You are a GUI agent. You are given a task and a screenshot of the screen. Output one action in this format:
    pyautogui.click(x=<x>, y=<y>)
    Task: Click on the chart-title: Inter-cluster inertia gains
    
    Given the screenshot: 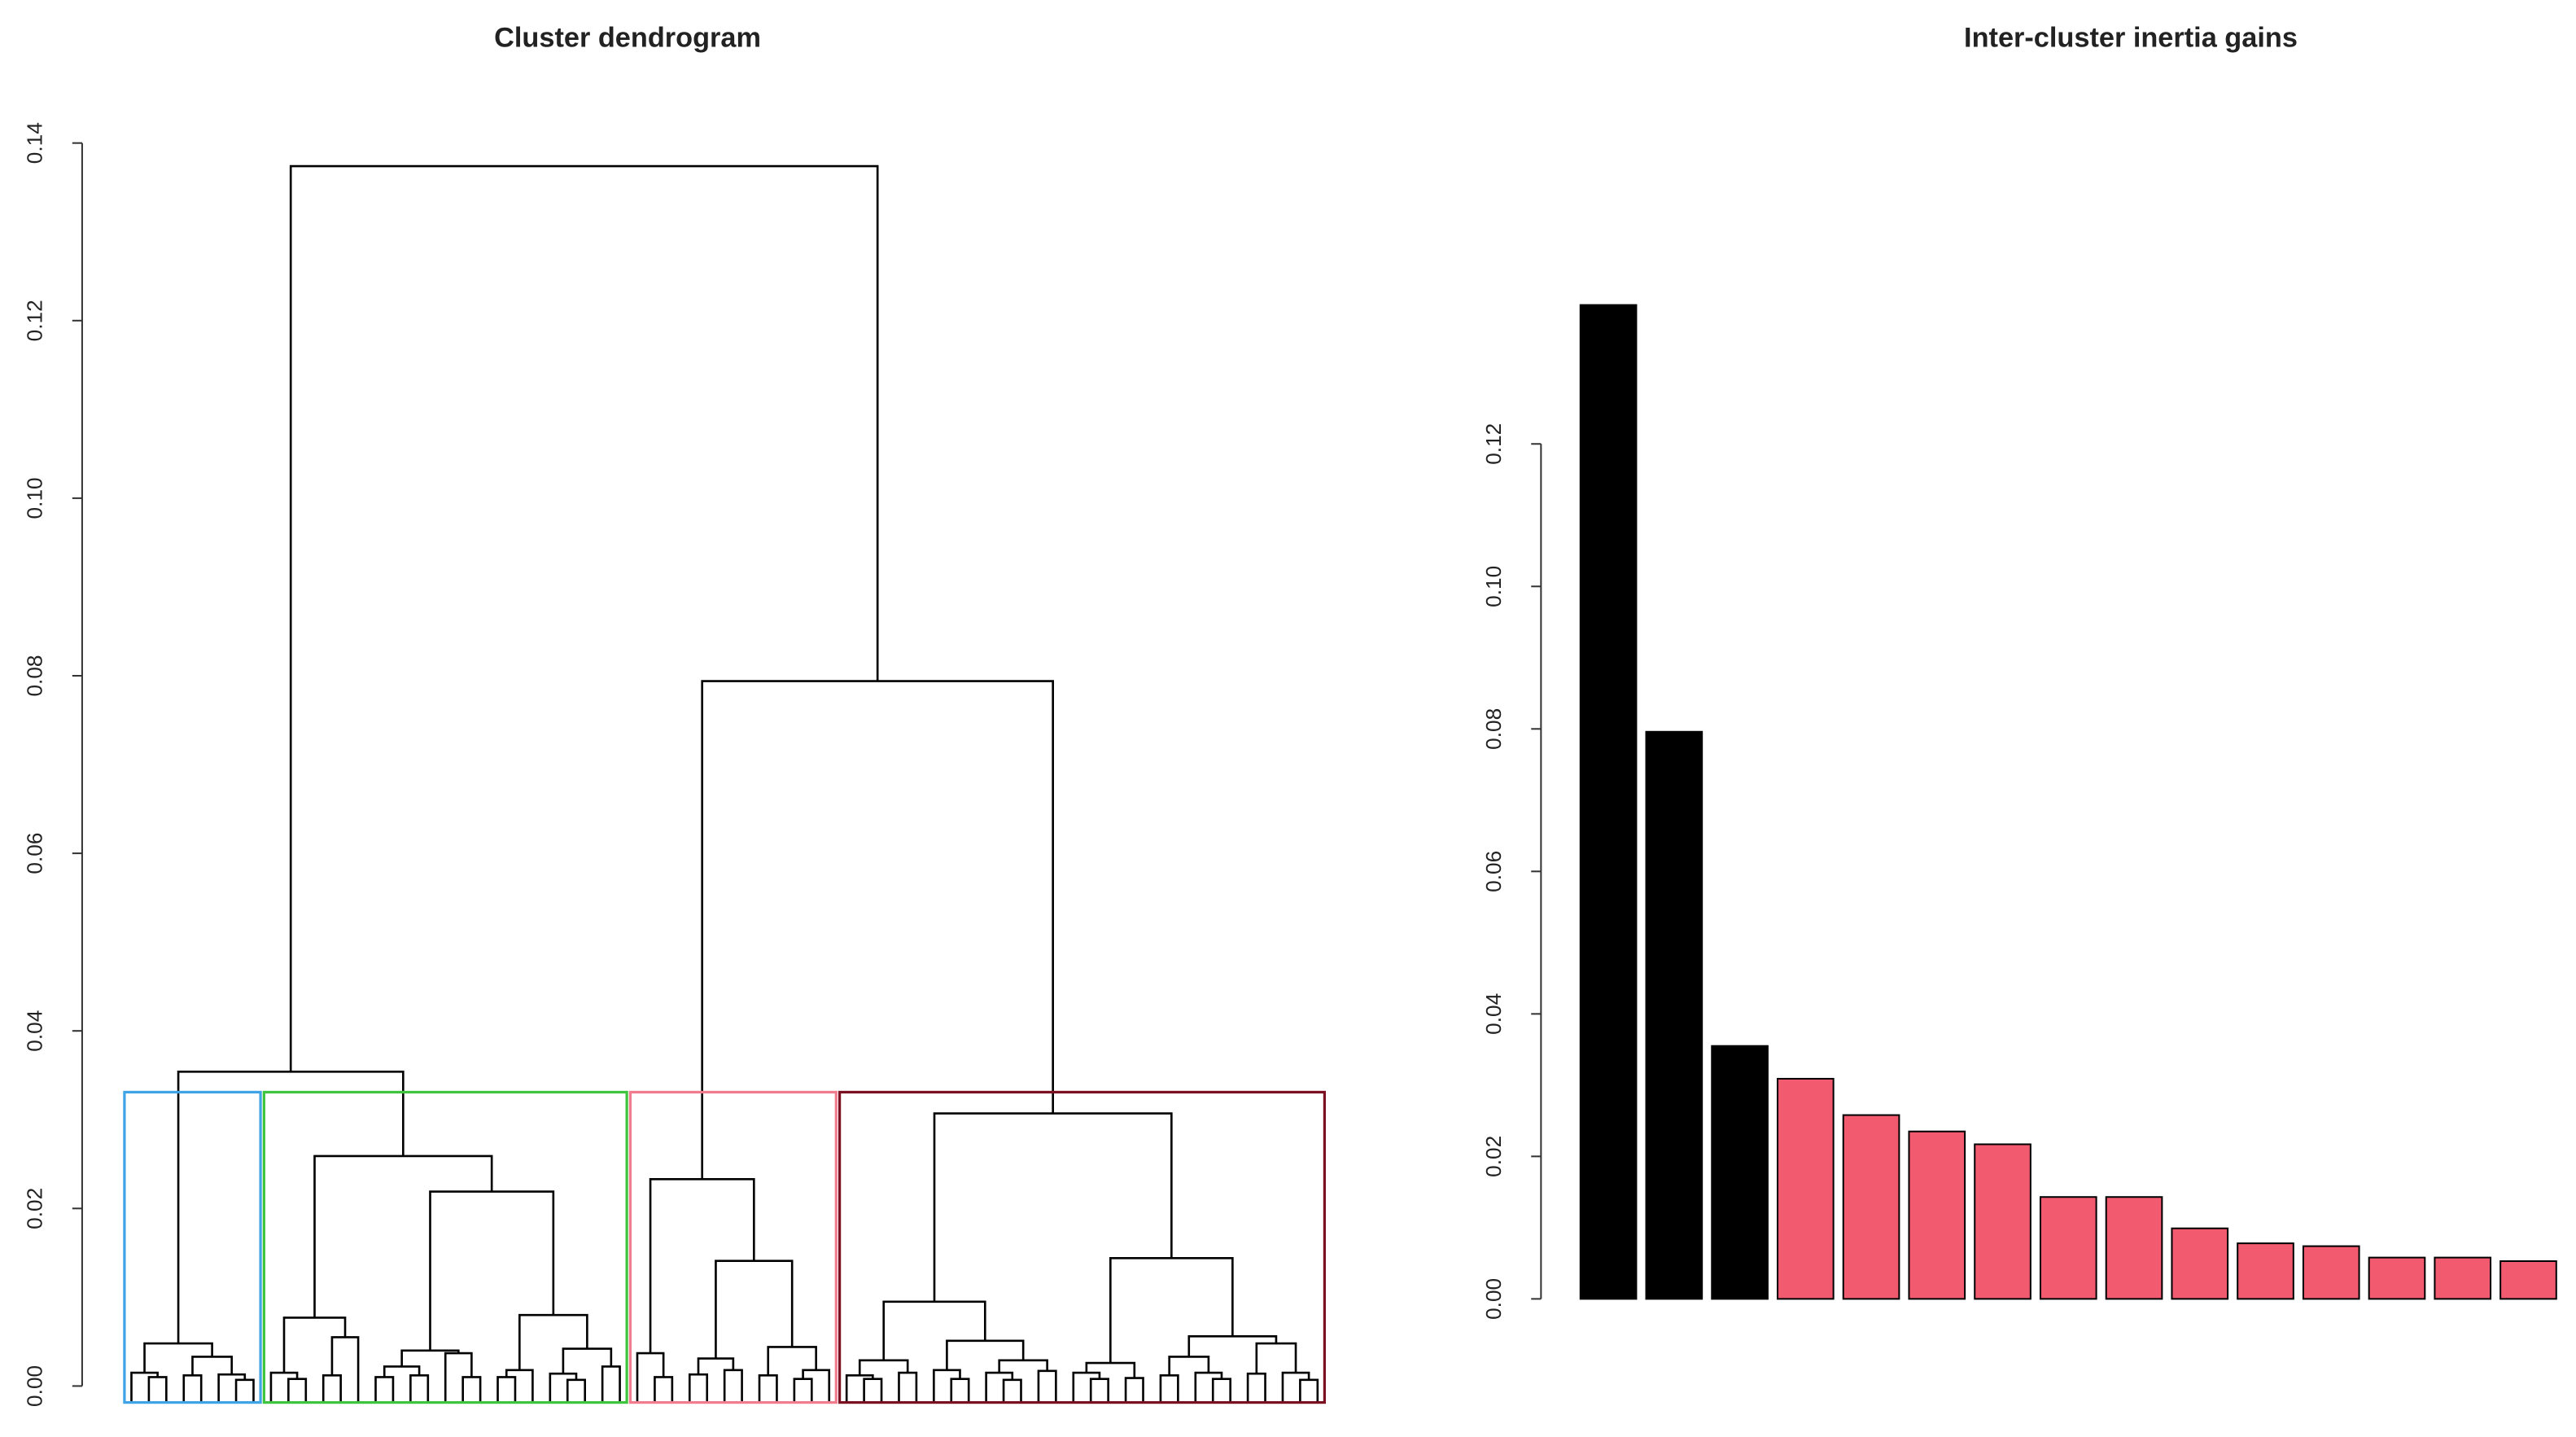 What is the action you would take?
    pyautogui.click(x=2131, y=38)
    